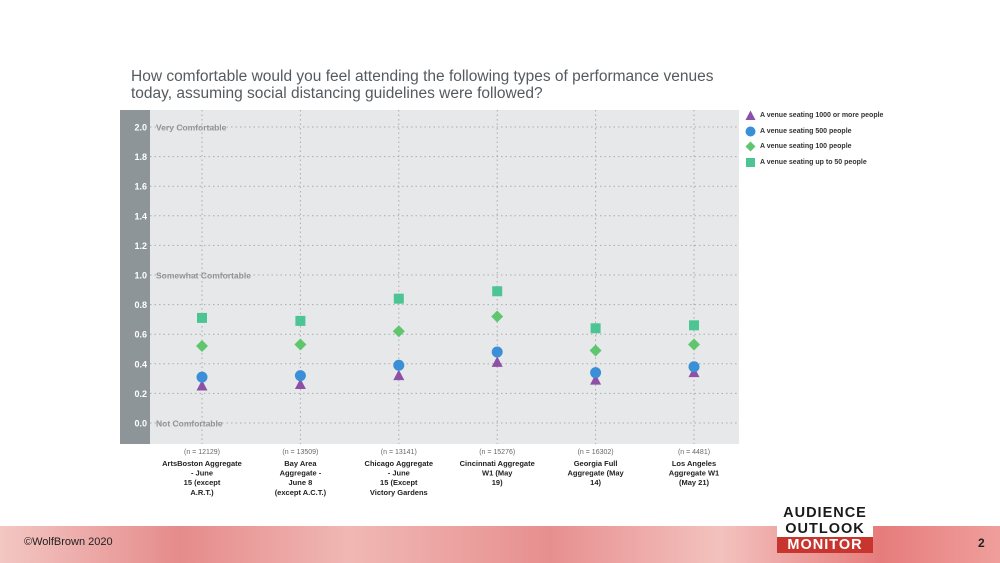 This screenshot has height=563, width=1000. What do you see at coordinates (140, 216) in the screenshot?
I see `y-tick-label: 1.4` at bounding box center [140, 216].